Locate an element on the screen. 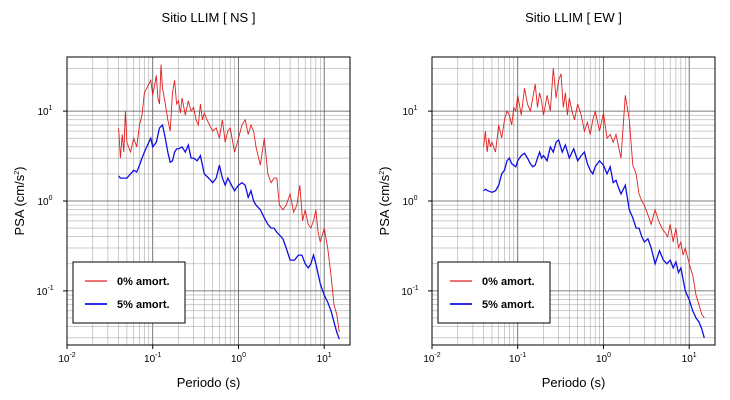 This screenshot has width=730, height=400. chart-title: Sitio LLIM [ NS ] is located at coordinates (209, 17).